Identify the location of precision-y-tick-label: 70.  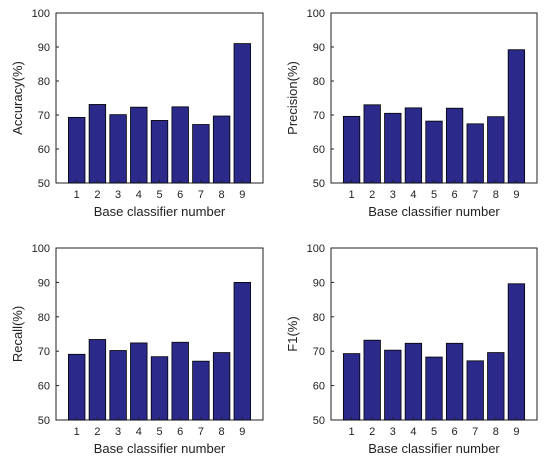
(319, 116).